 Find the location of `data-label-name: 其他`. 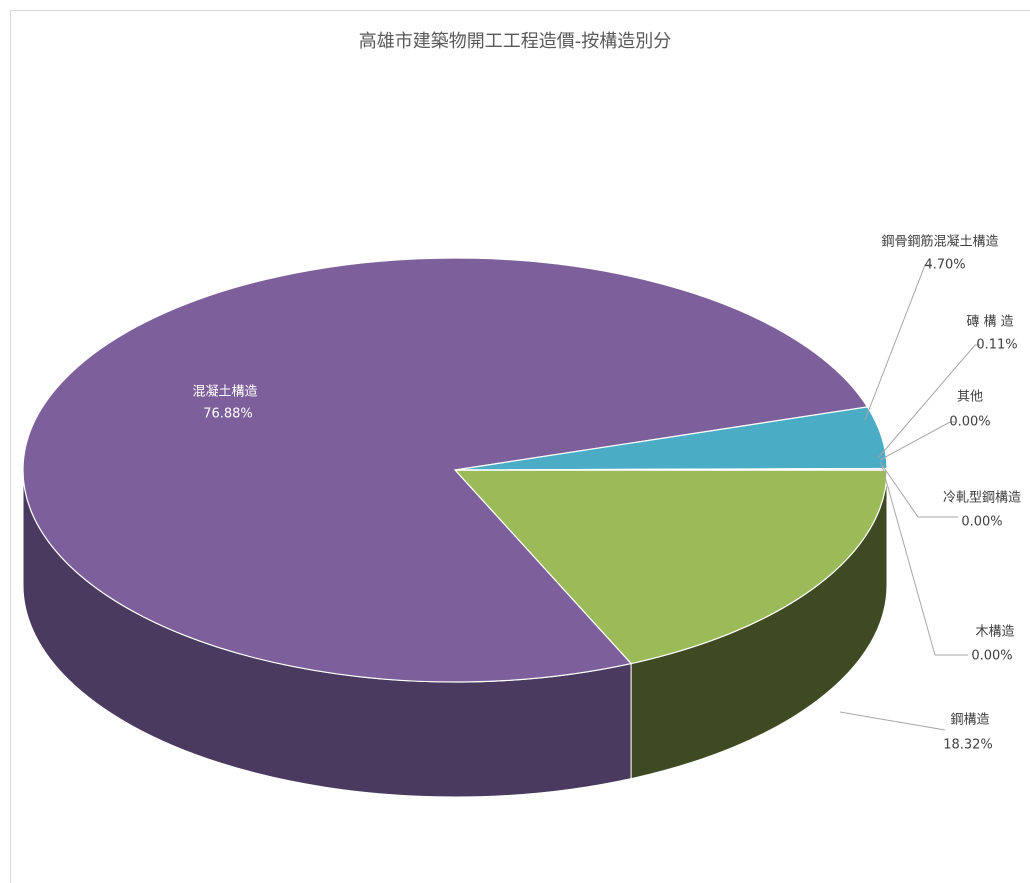

data-label-name: 其他 is located at coordinates (970, 397).